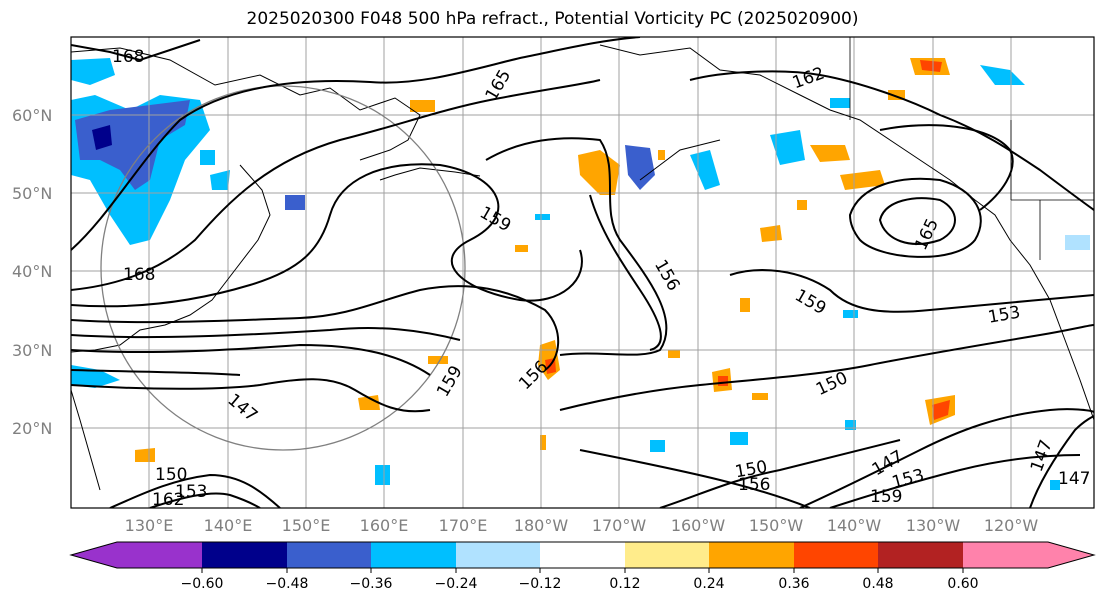  I want to click on lon-label: 150°E, so click(306, 525).